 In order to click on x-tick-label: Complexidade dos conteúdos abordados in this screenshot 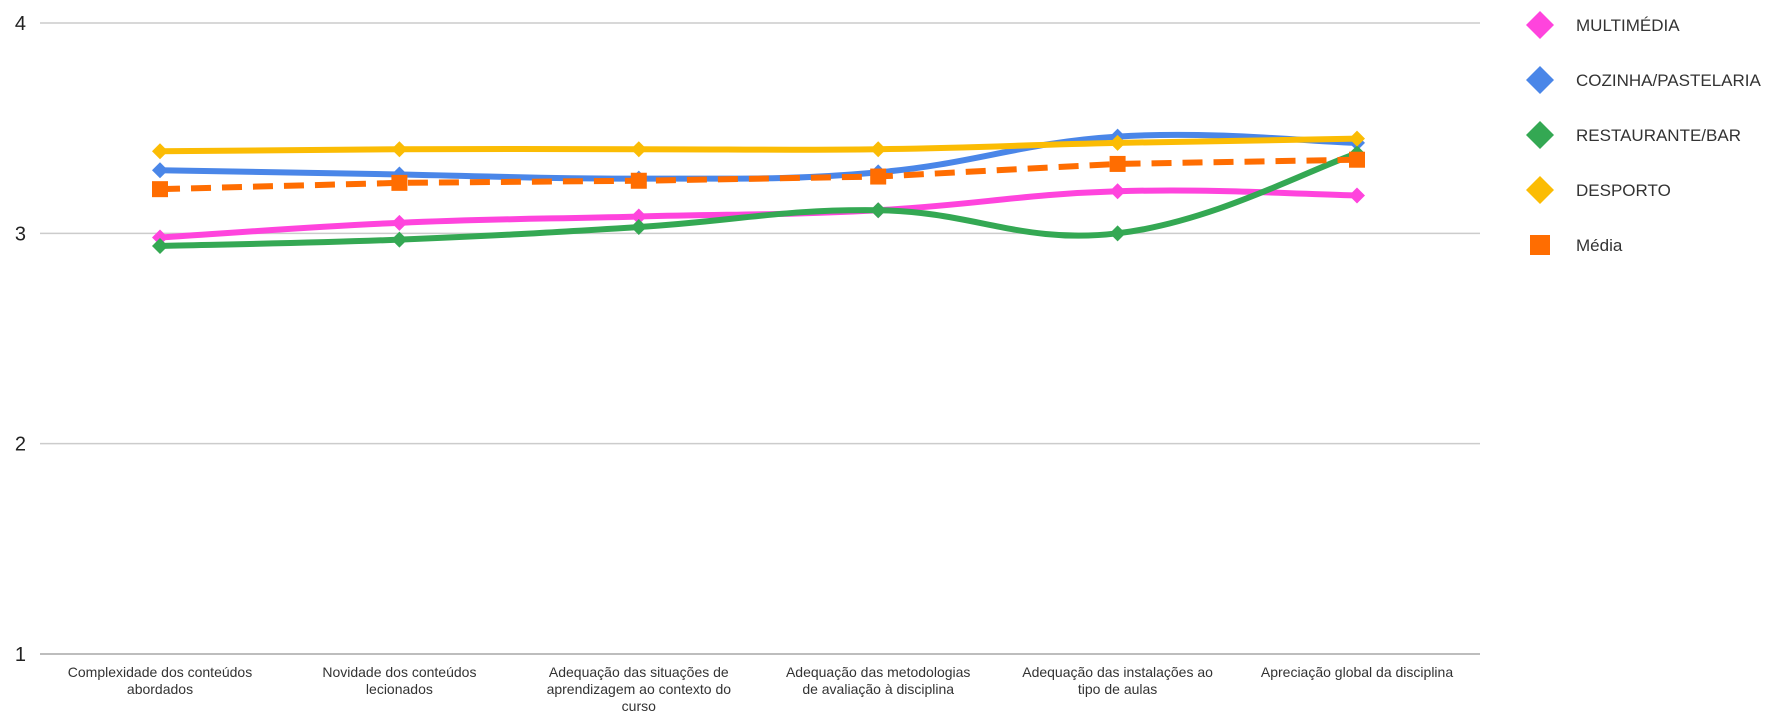, I will do `click(160, 680)`.